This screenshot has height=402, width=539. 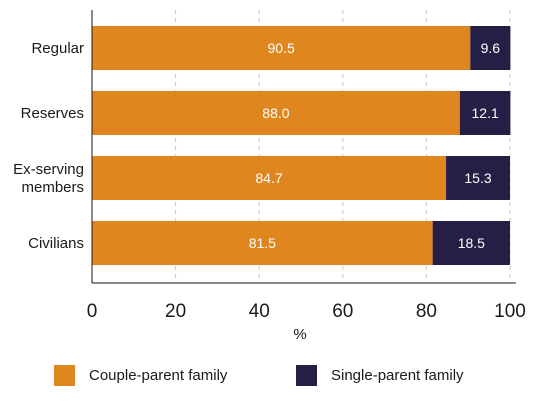 What do you see at coordinates (342, 311) in the screenshot?
I see `x-tick-label: 60` at bounding box center [342, 311].